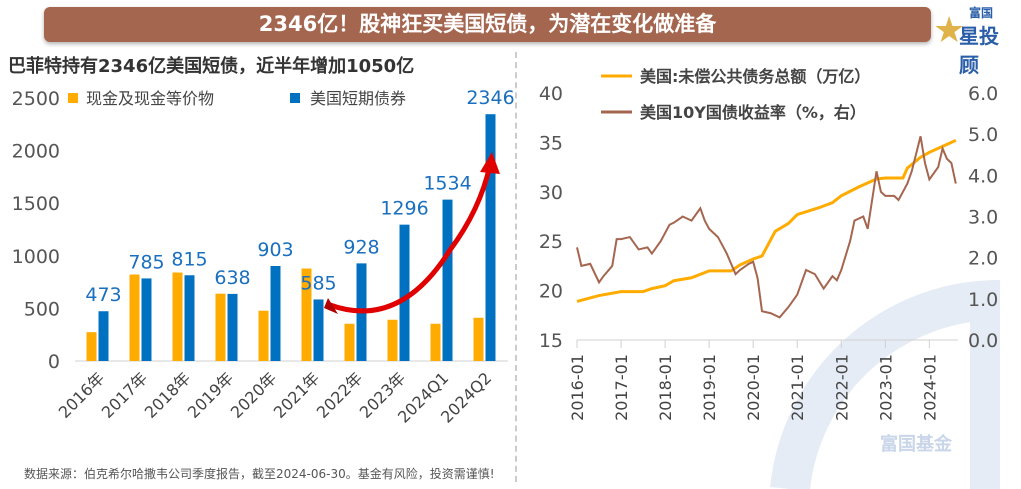 The height and width of the screenshot is (489, 1021). I want to click on y-left-tick-label: 40, so click(551, 94).